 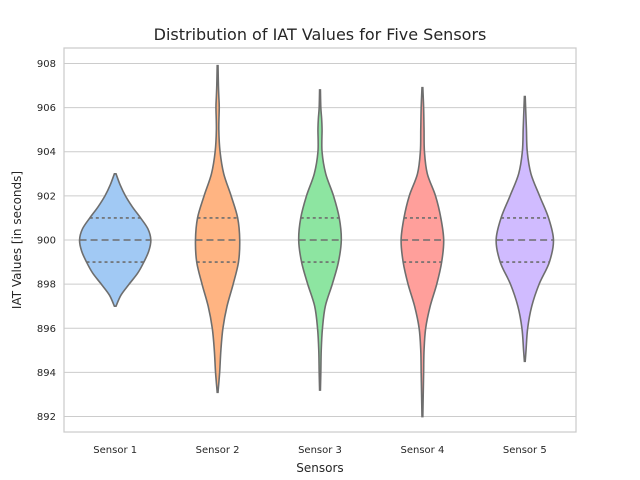 I want to click on x-tick-label: Sensor 1, so click(x=115, y=450).